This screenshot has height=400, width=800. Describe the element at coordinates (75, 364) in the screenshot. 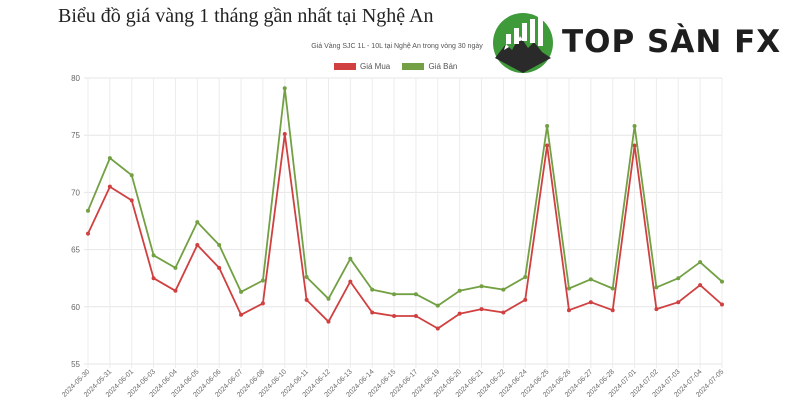

I see `y-tick-label: 55` at that location.